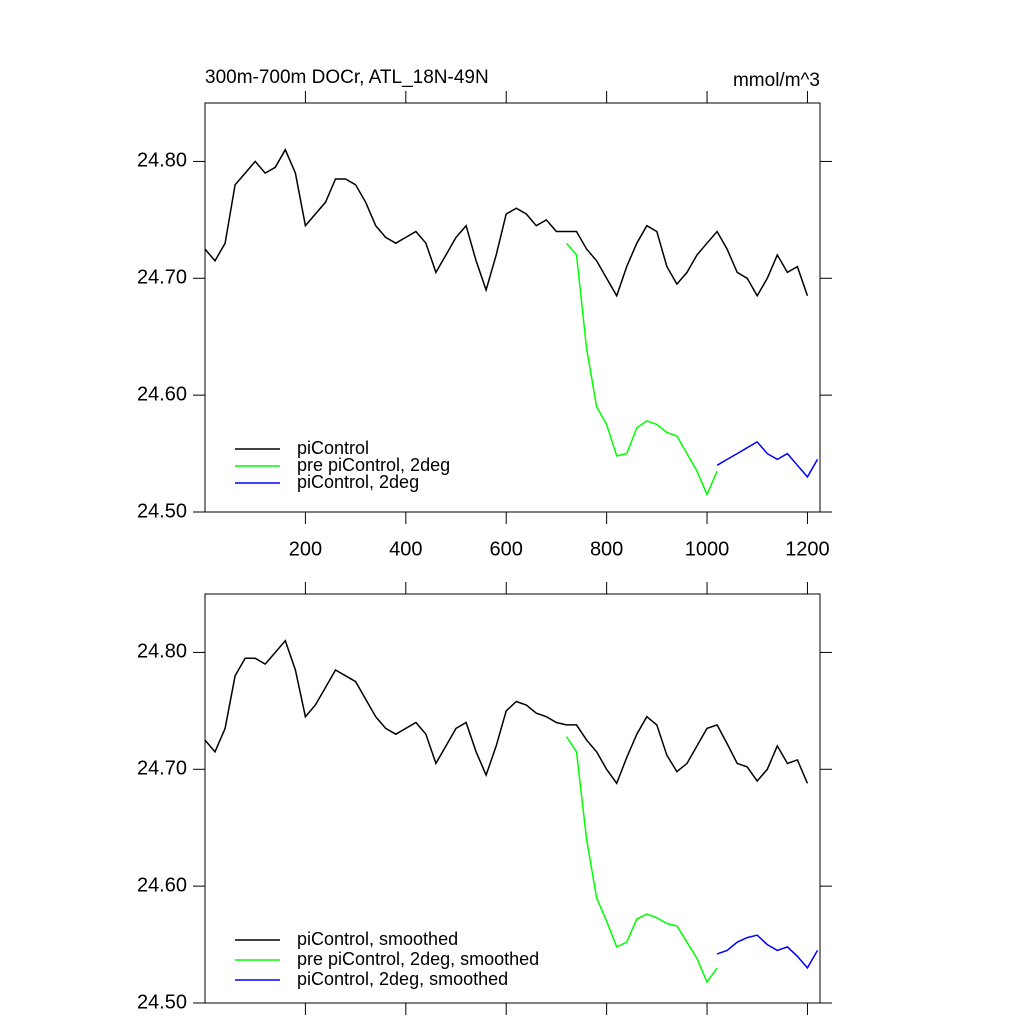  What do you see at coordinates (305, 549) in the screenshot?
I see `x-tick-label: 200` at bounding box center [305, 549].